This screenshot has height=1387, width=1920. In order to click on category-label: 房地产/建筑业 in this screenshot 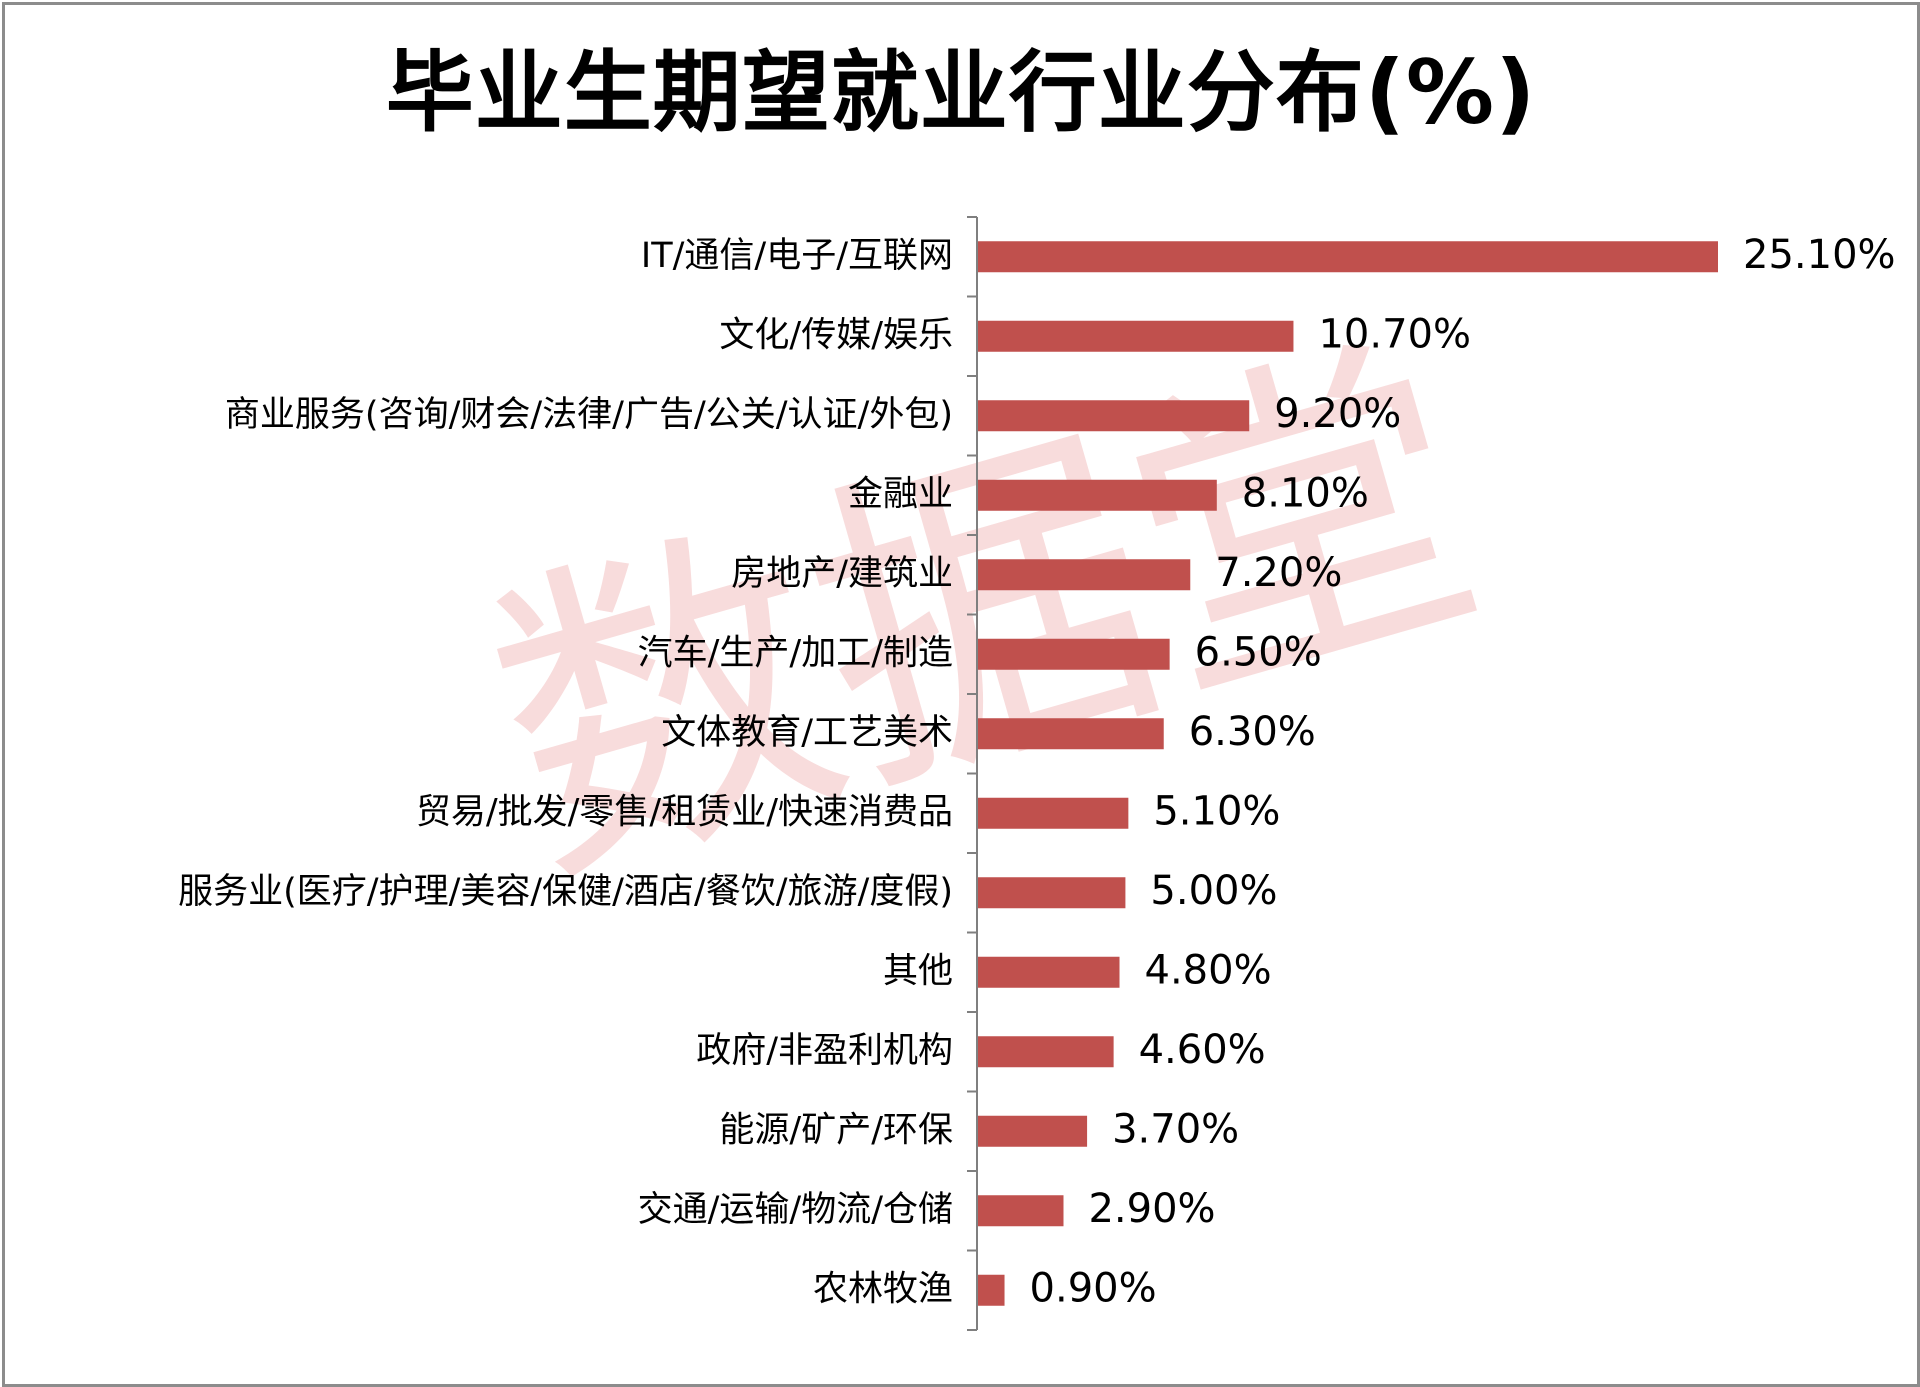, I will do `click(842, 574)`.